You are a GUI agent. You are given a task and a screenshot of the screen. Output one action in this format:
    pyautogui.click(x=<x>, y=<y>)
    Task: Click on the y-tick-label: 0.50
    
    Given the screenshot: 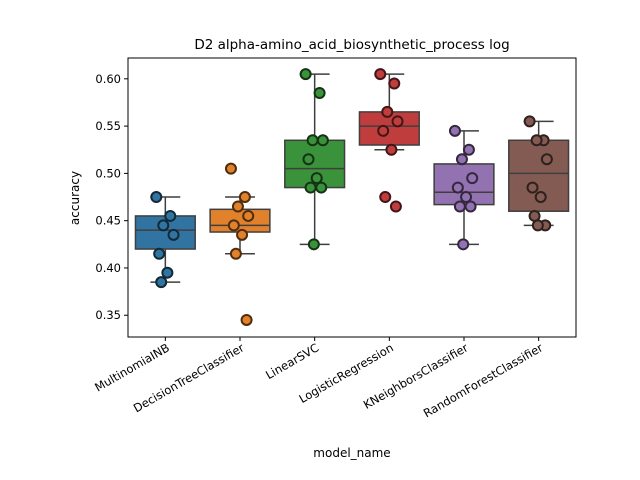 What is the action you would take?
    pyautogui.click(x=108, y=173)
    